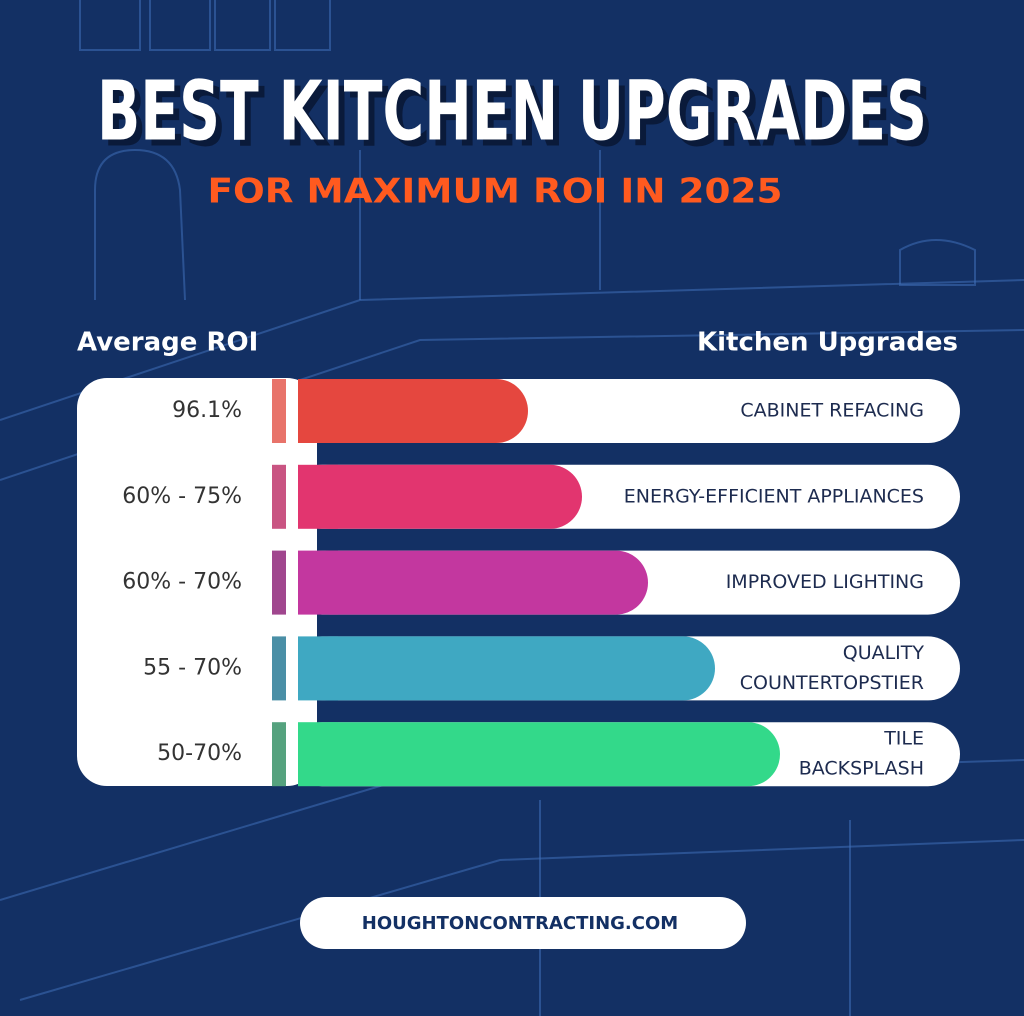 The image size is (1024, 1016). I want to click on roi-panel, so click(197, 582).